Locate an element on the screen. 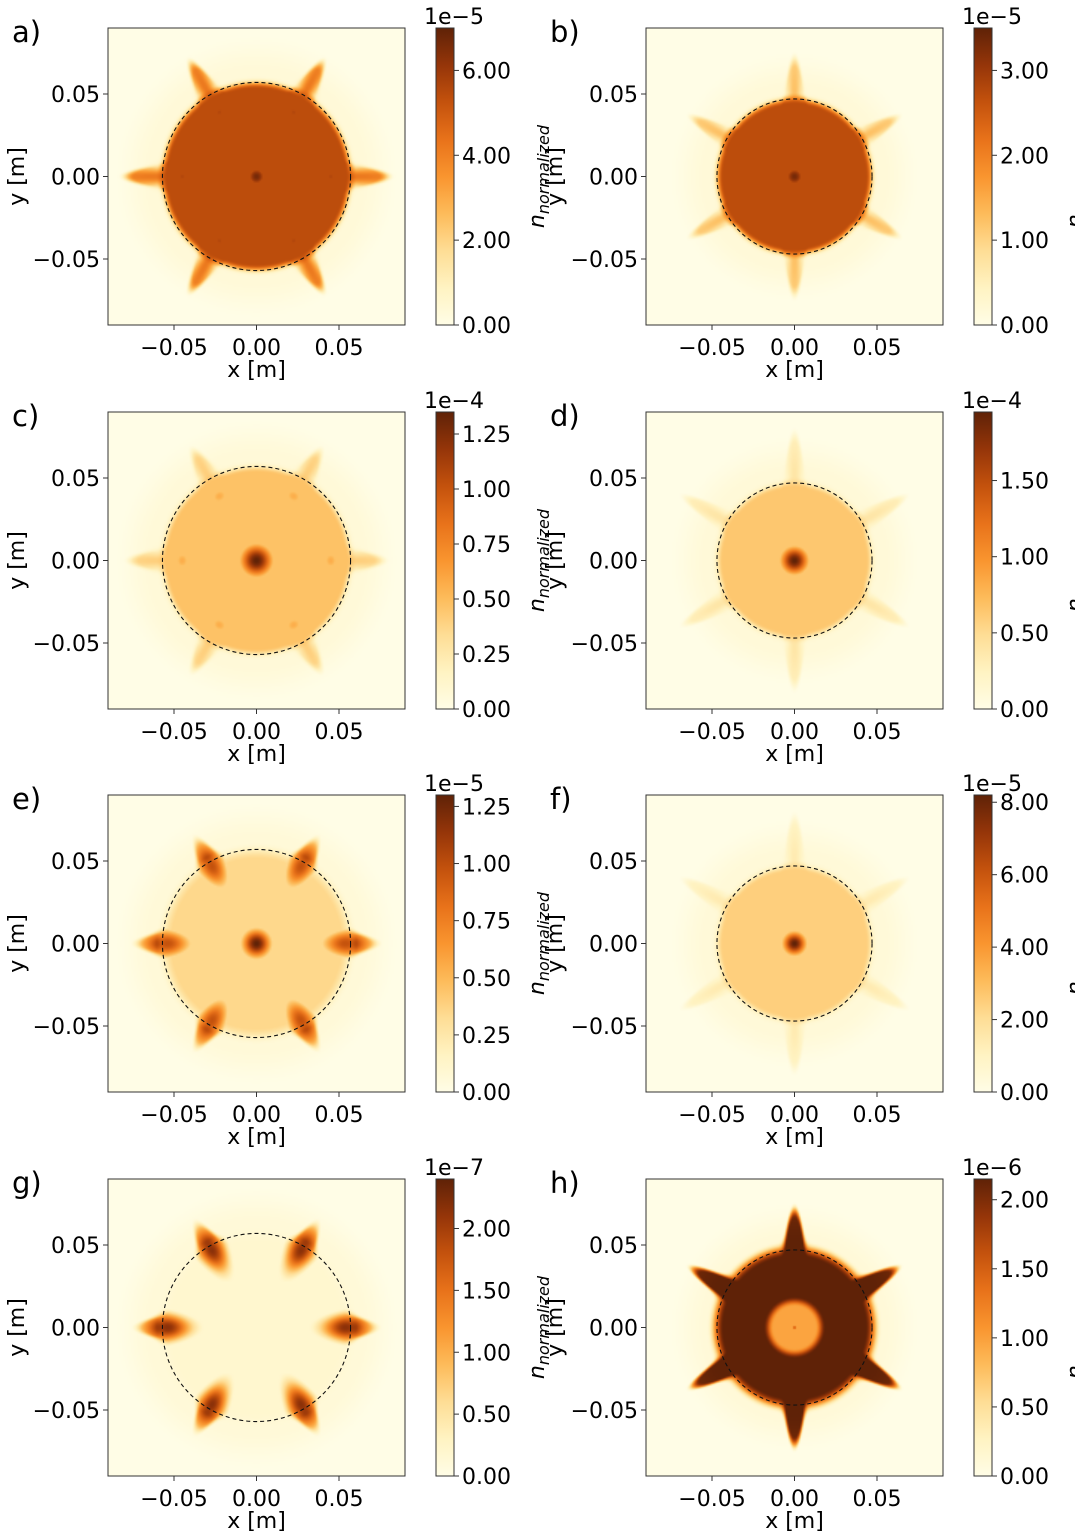  panel-label: f) is located at coordinates (561, 799).